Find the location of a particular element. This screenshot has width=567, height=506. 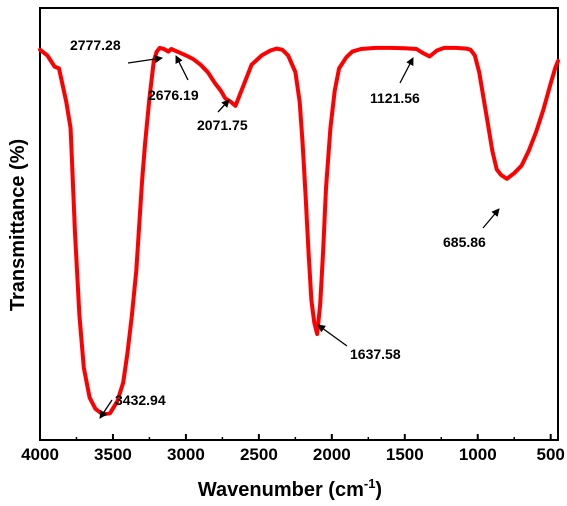

x-tick-label: 3000 is located at coordinates (186, 454).